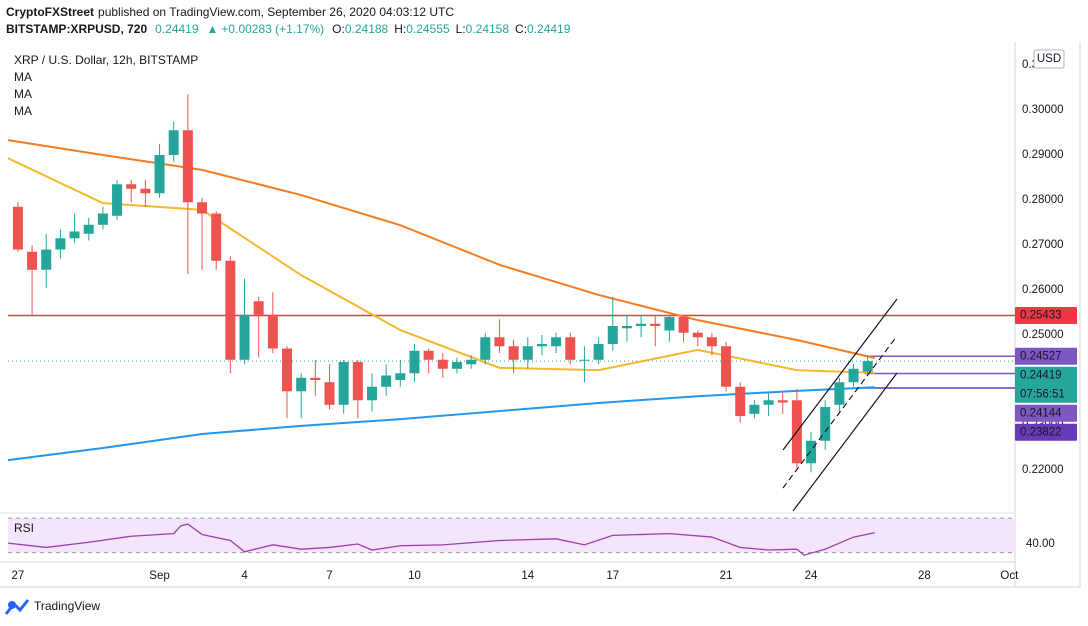  What do you see at coordinates (924, 576) in the screenshot?
I see `x-tick-label: 28` at bounding box center [924, 576].